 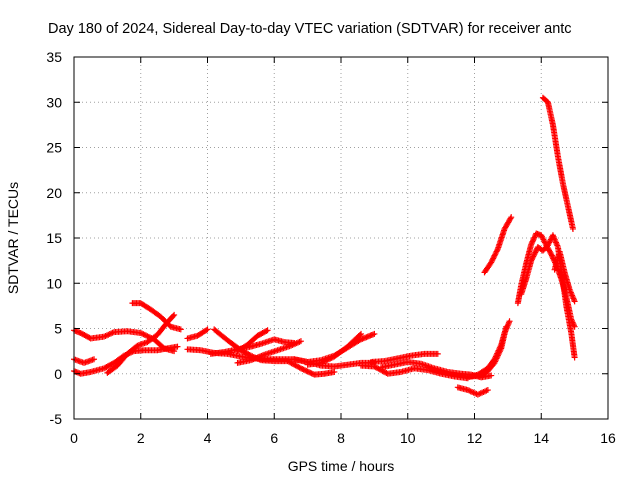 What do you see at coordinates (54, 57) in the screenshot?
I see `y-tick-label: 35` at bounding box center [54, 57].